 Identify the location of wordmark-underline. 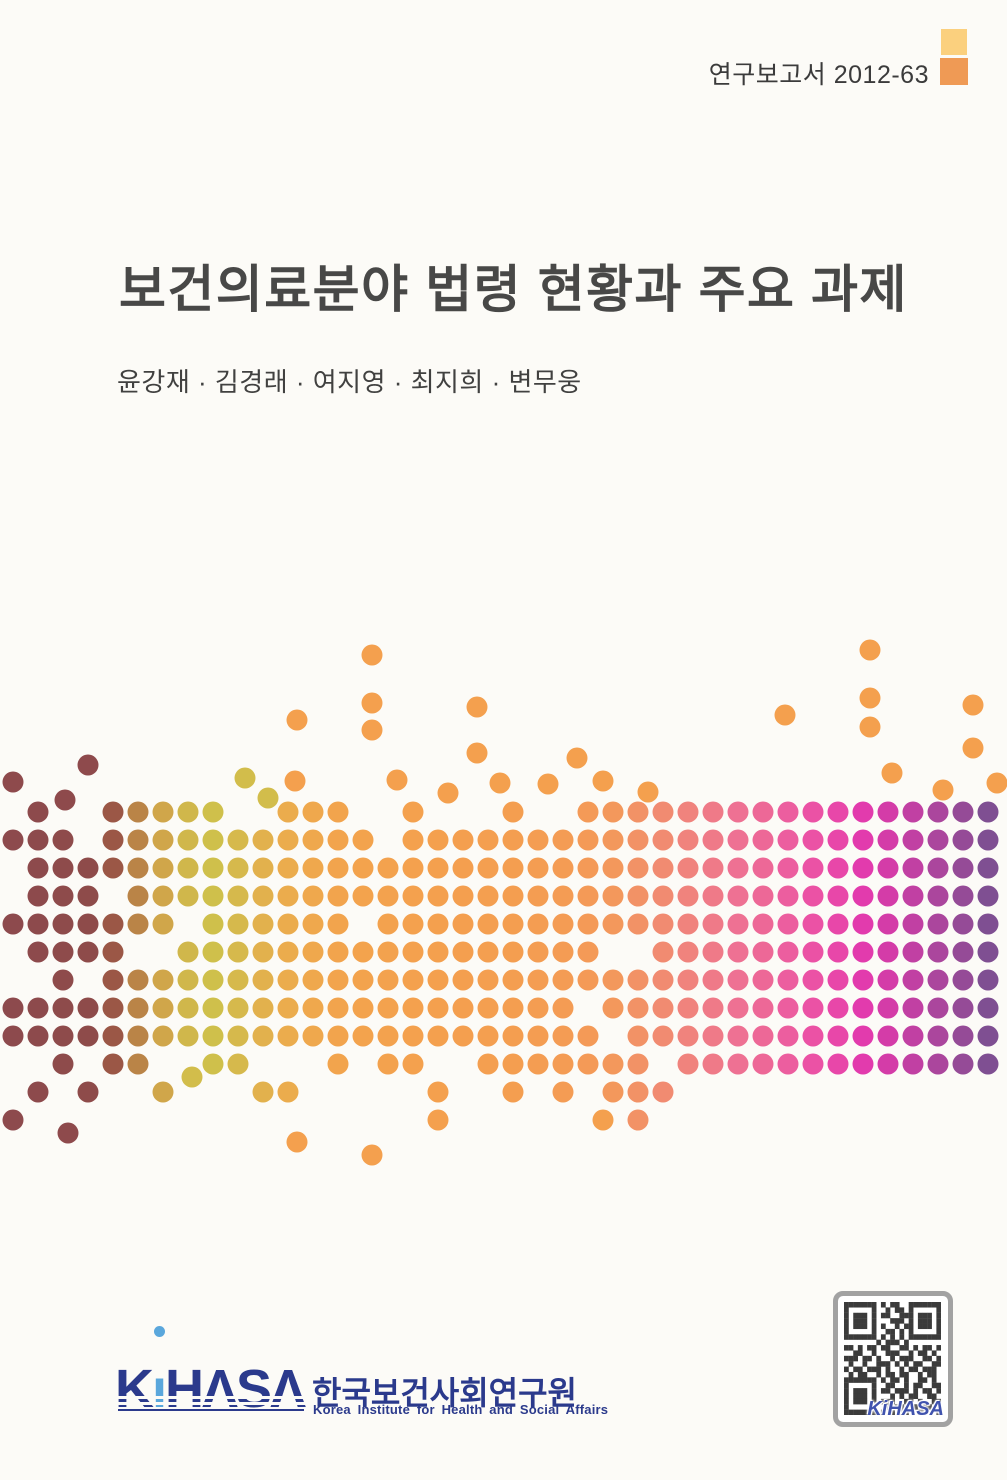
(211, 1410).